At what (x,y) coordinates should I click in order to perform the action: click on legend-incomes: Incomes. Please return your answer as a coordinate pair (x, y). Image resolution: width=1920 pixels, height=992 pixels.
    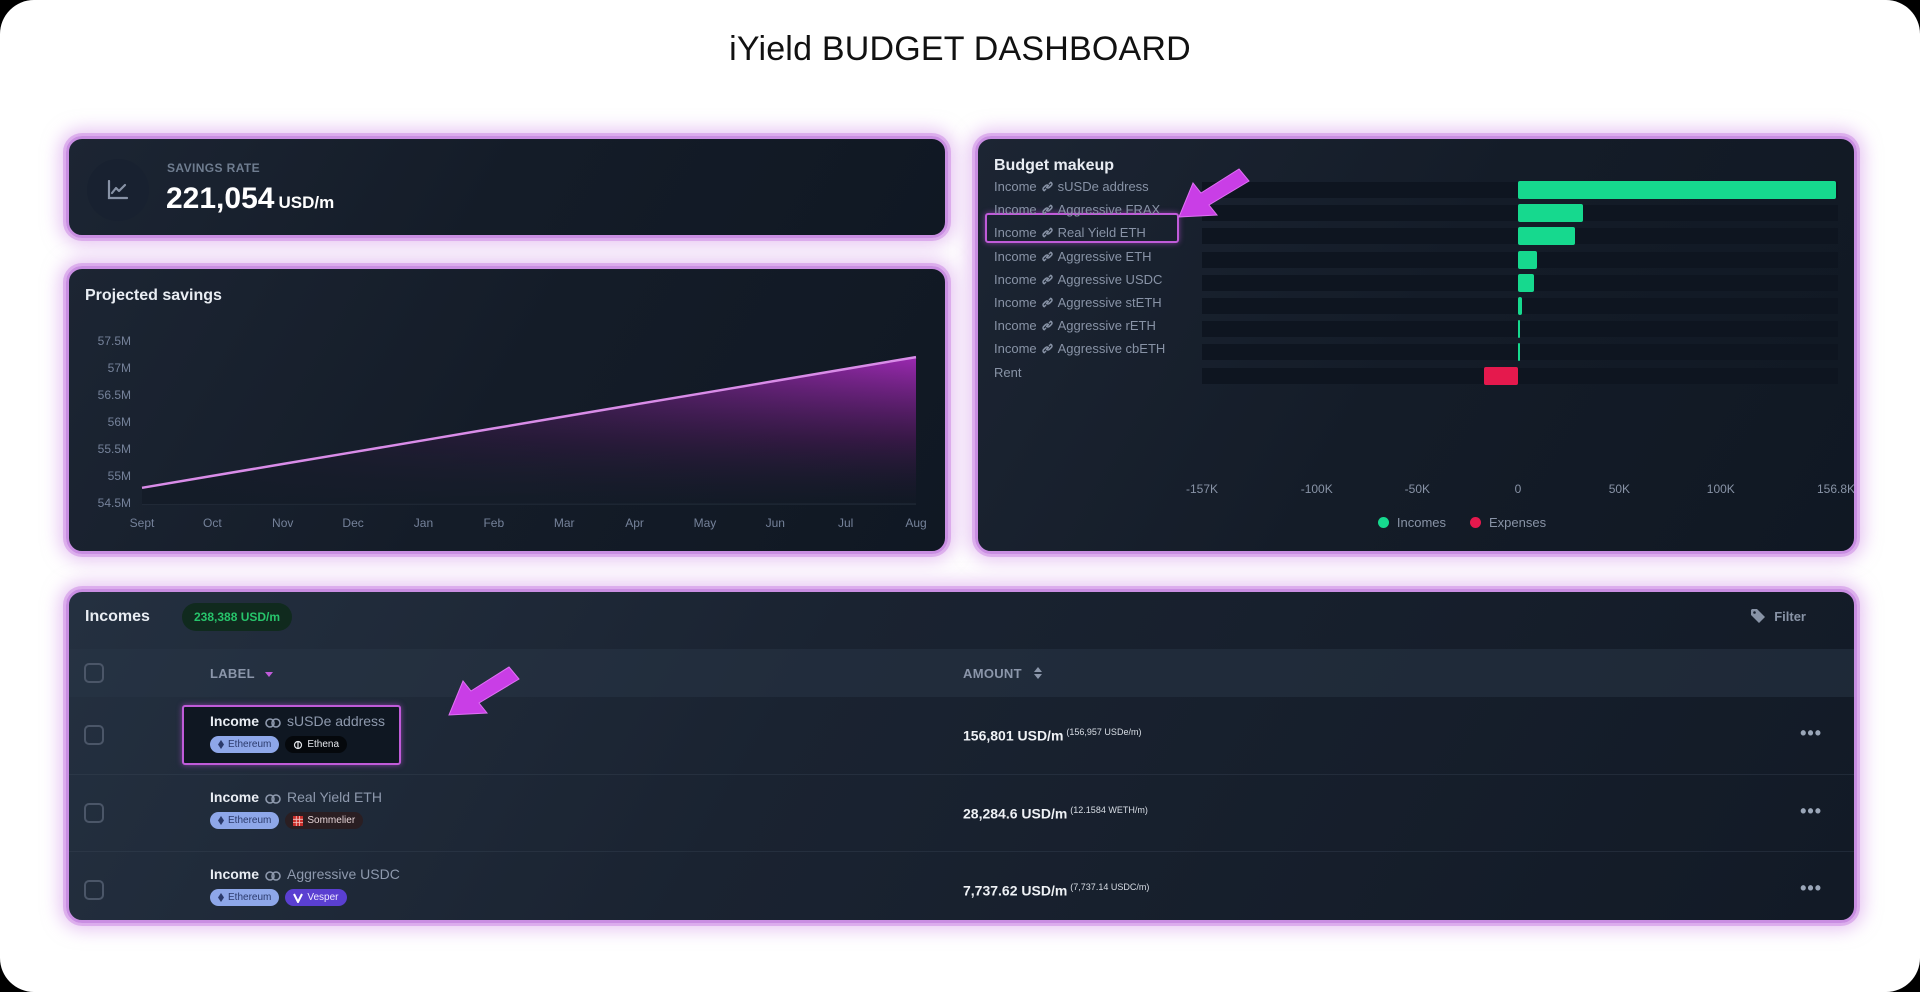
    Looking at the image, I should click on (1411, 522).